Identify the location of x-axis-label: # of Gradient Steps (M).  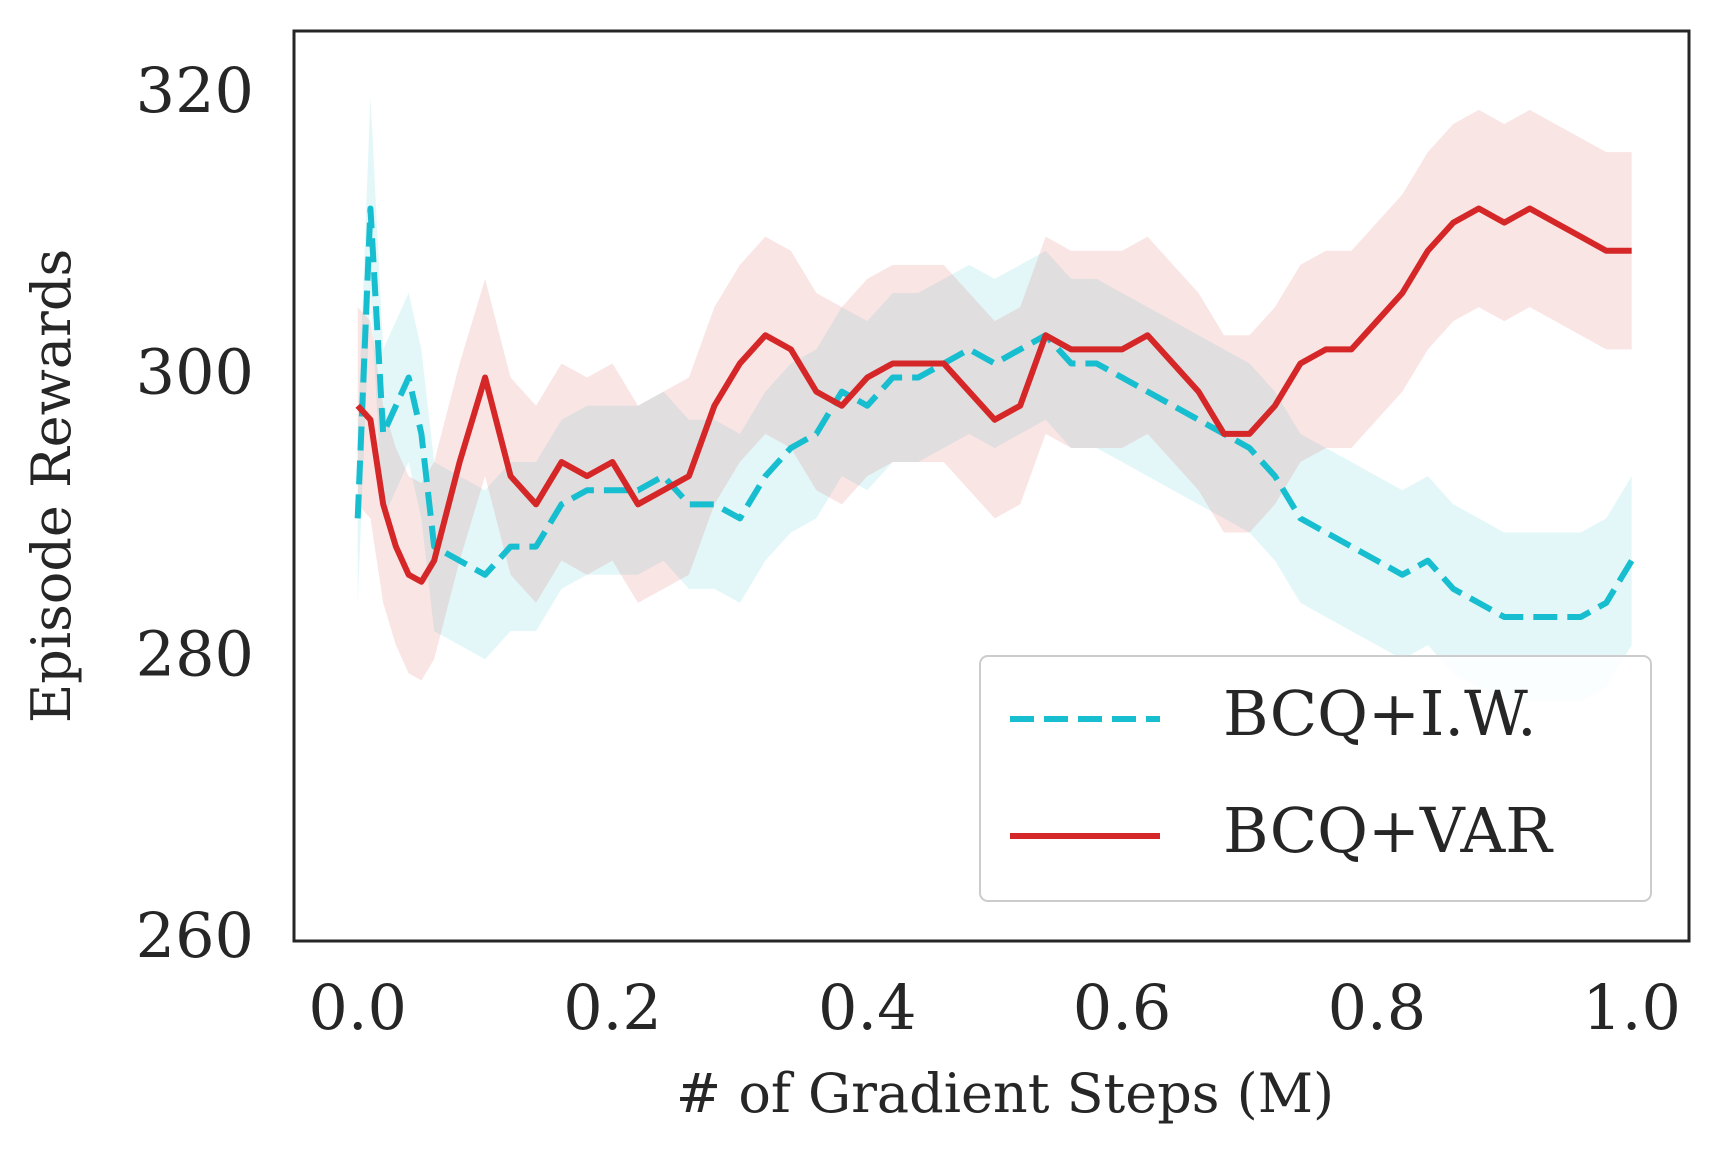
(1005, 1093).